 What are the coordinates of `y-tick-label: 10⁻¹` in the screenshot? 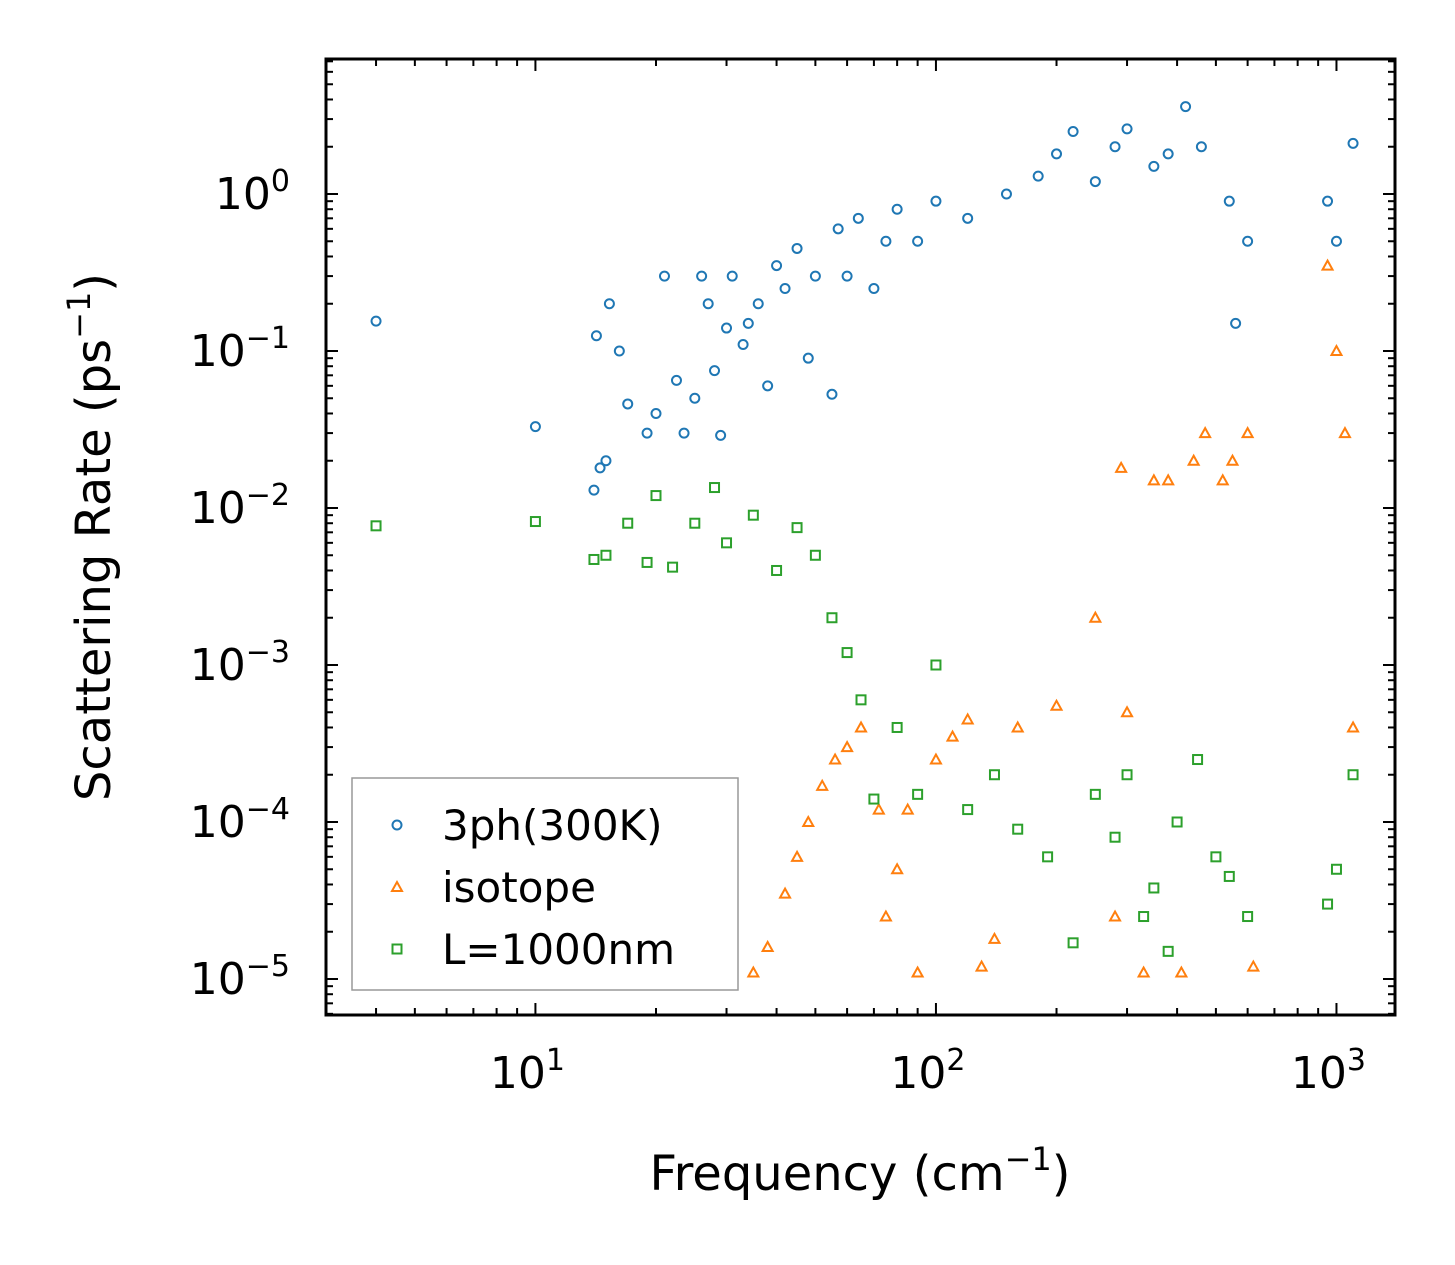 It's located at (240, 349).